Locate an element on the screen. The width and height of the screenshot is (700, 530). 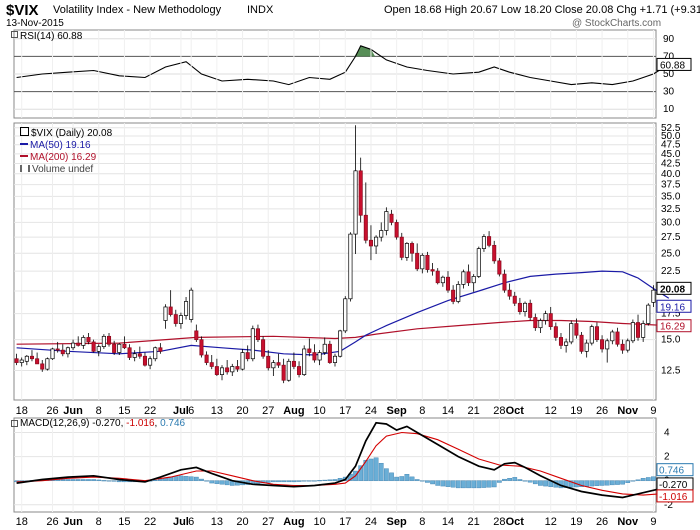
x-tick-label-bottom: 22 is located at coordinates (150, 522).